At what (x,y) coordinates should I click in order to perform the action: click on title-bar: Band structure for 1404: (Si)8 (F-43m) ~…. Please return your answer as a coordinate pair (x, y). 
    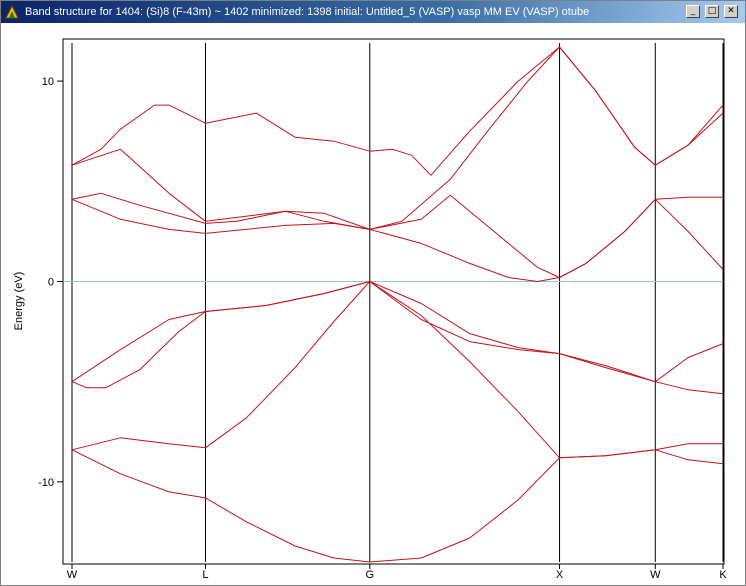
    Looking at the image, I should click on (373, 12).